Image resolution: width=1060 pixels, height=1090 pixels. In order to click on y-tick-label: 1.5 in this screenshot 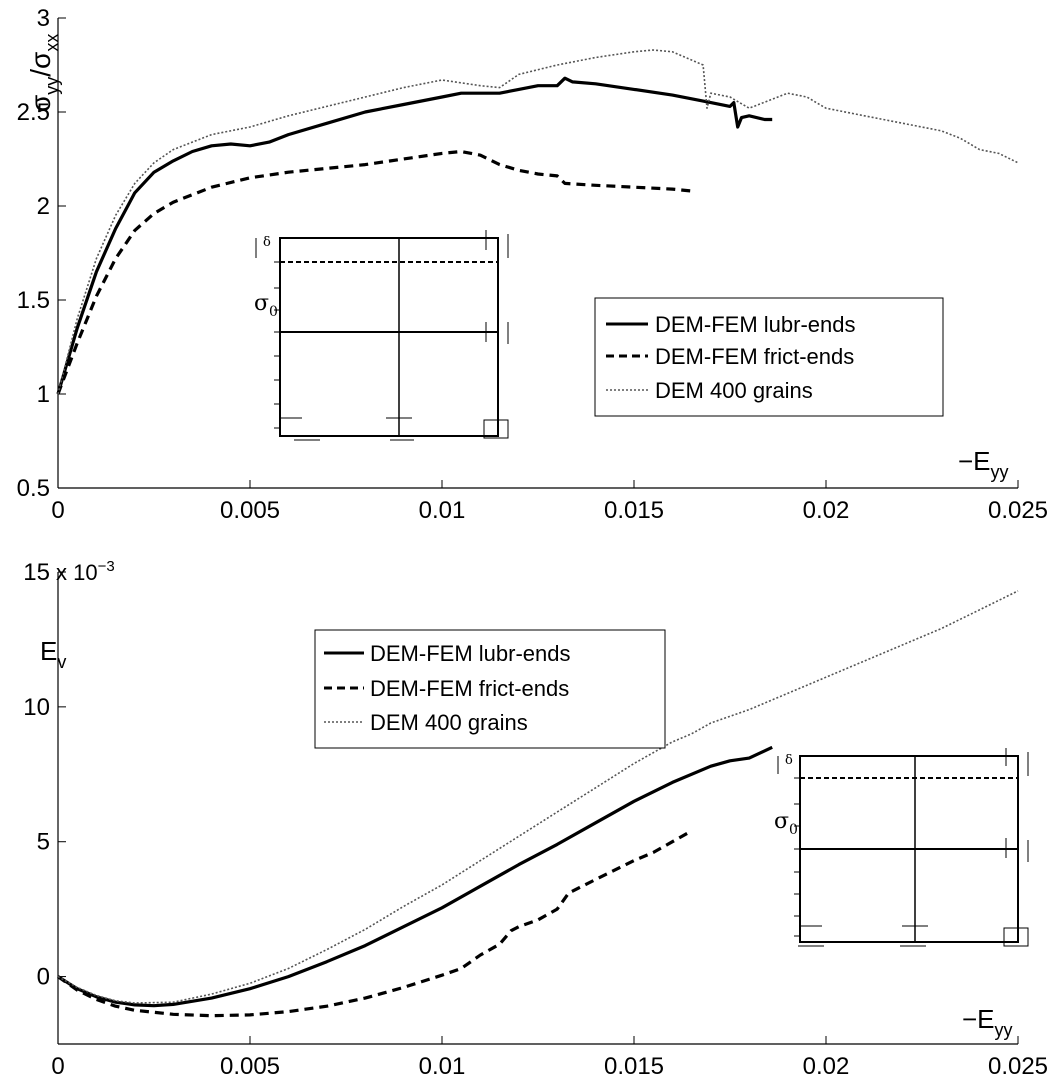, I will do `click(33, 300)`.